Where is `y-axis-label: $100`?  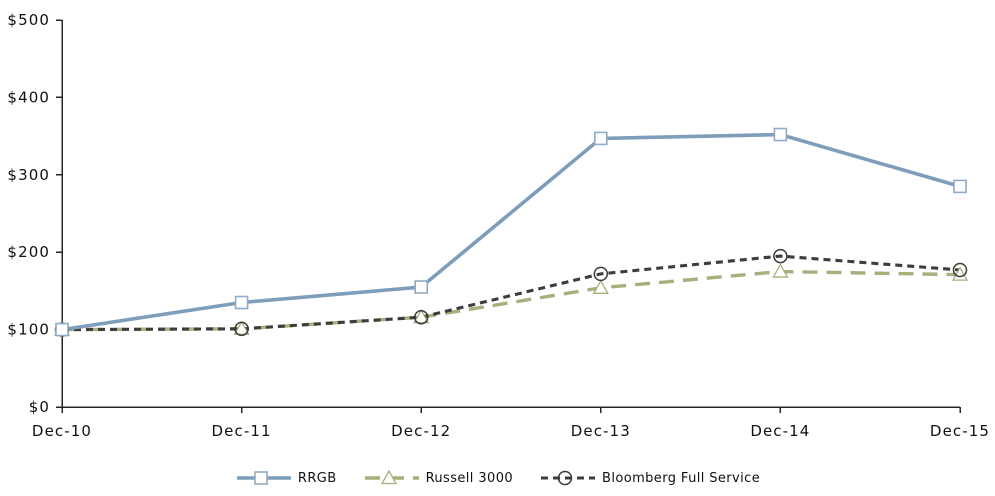 y-axis-label: $100 is located at coordinates (28, 330).